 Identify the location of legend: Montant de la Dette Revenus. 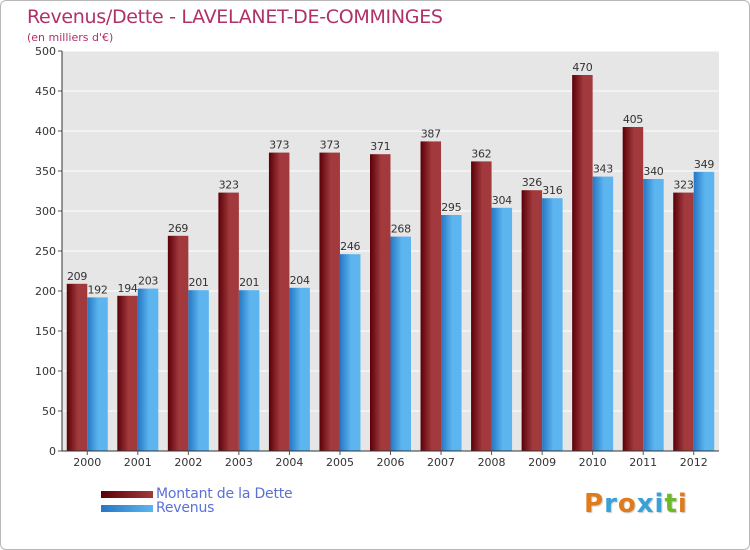
(197, 501).